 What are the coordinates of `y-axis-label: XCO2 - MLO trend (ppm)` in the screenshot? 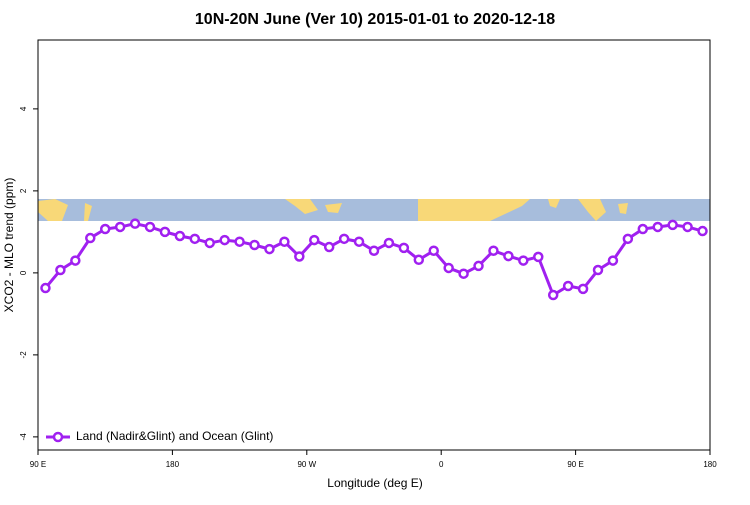 It's located at (9, 245).